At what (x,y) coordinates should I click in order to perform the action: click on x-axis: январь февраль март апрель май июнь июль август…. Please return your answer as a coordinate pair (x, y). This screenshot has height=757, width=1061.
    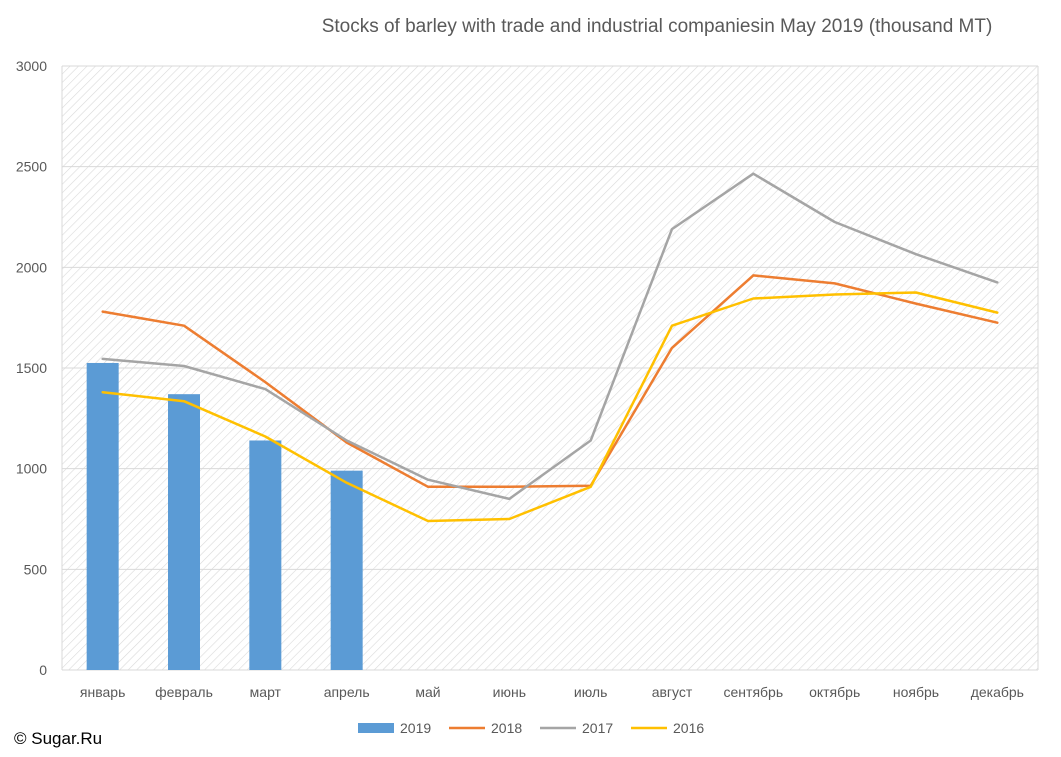
    Looking at the image, I should click on (552, 692).